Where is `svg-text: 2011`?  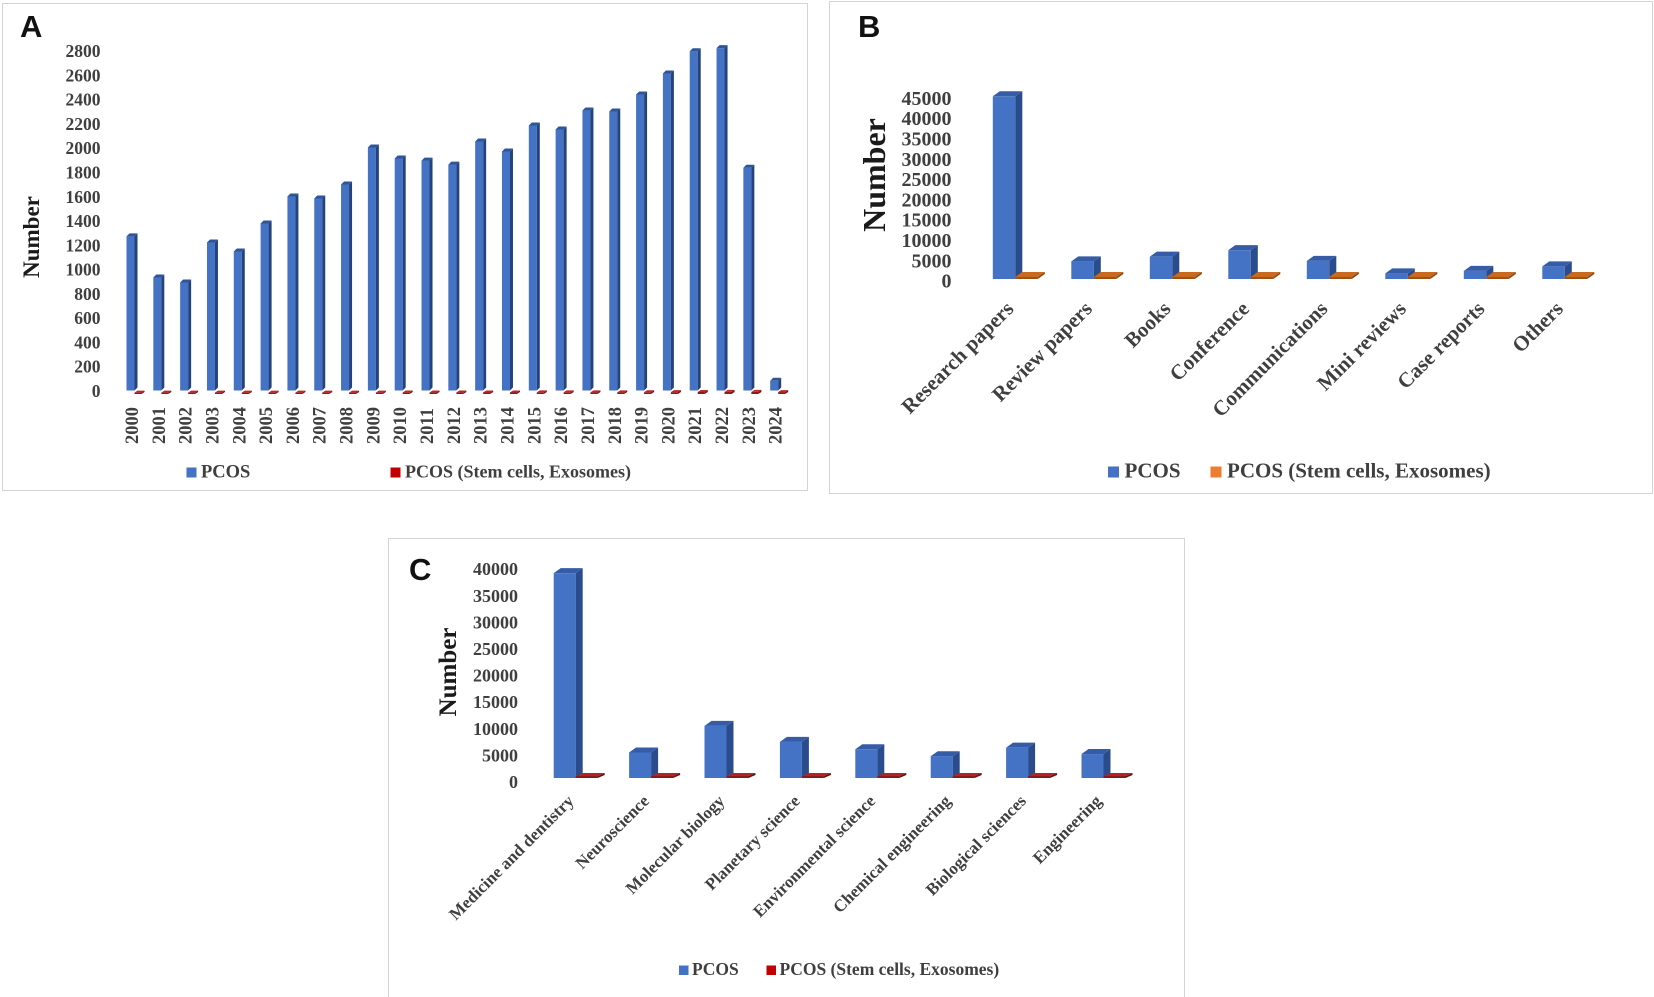
svg-text: 2011 is located at coordinates (428, 426).